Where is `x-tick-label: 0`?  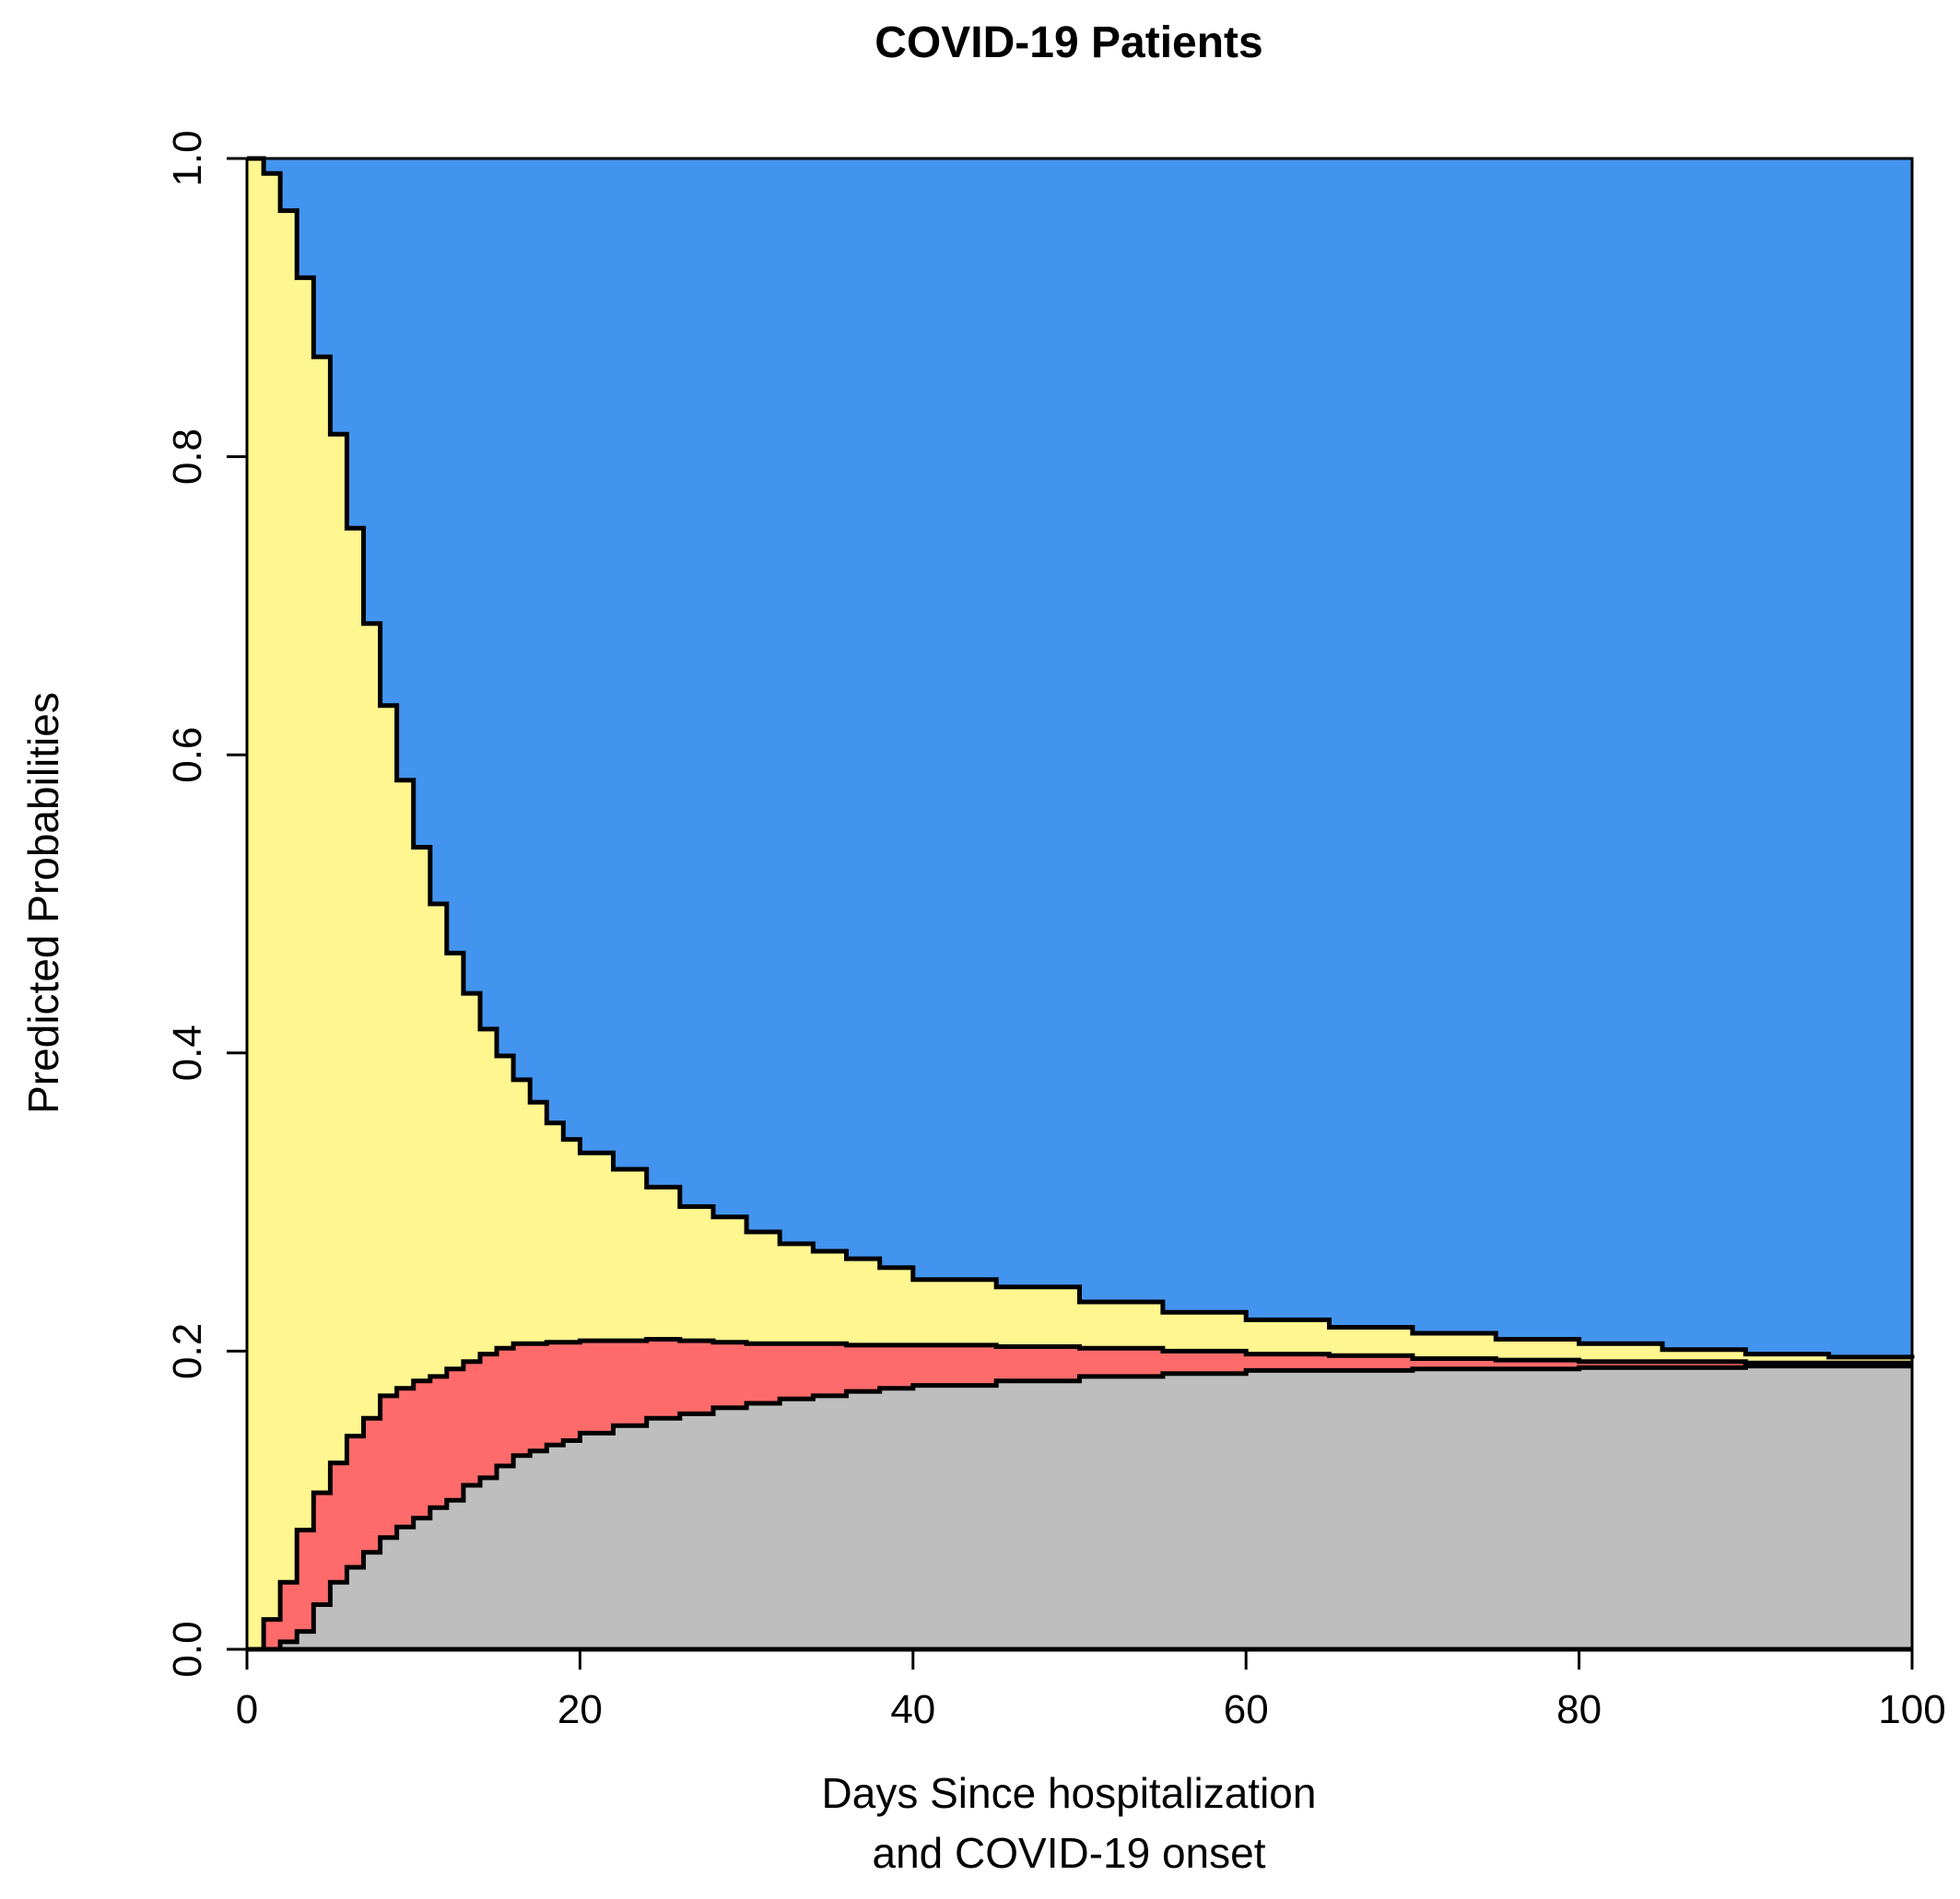
x-tick-label: 0 is located at coordinates (247, 1709).